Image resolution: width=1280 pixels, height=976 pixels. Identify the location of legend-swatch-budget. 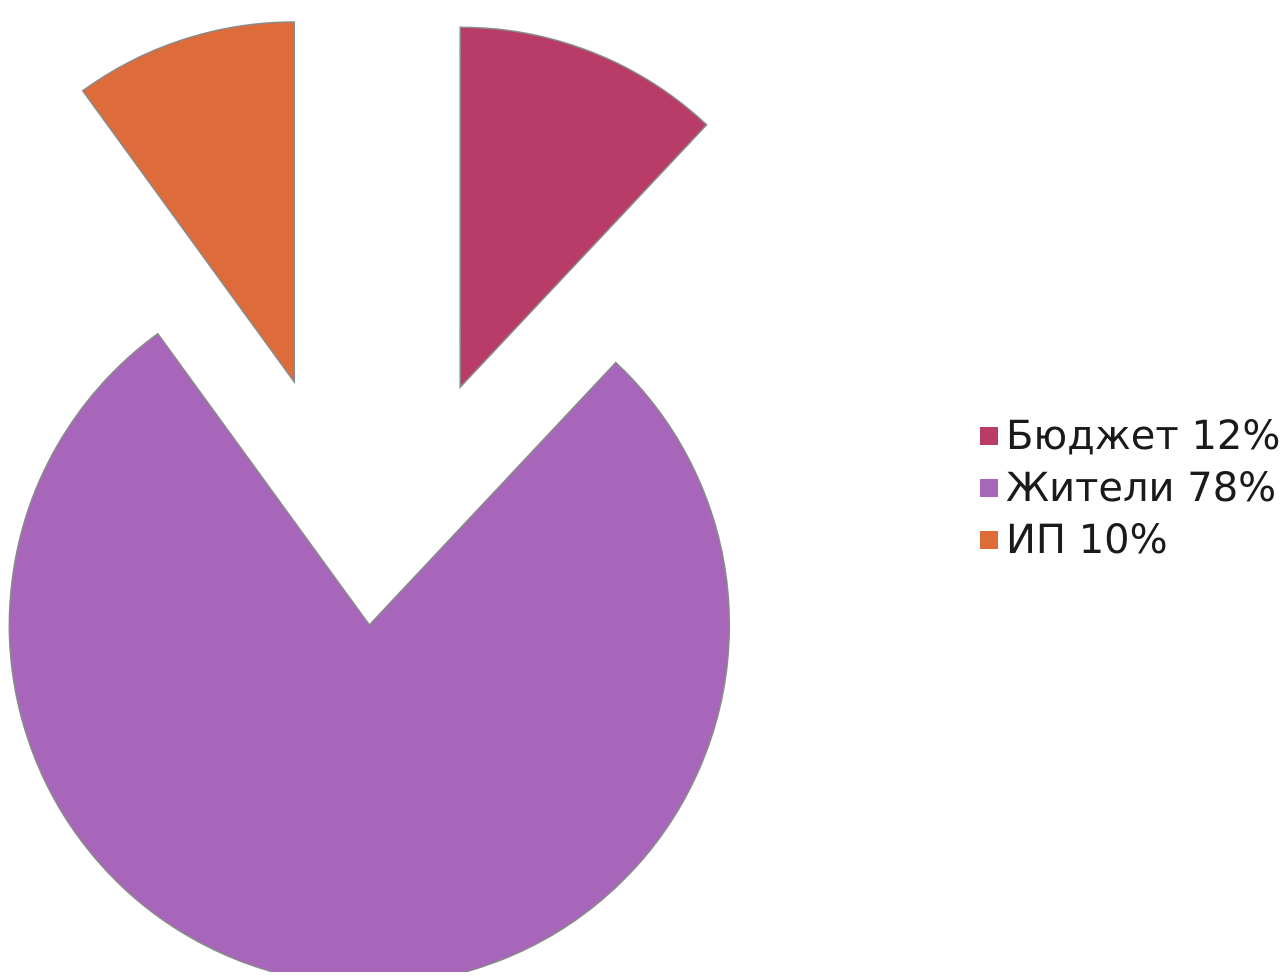
(989, 436).